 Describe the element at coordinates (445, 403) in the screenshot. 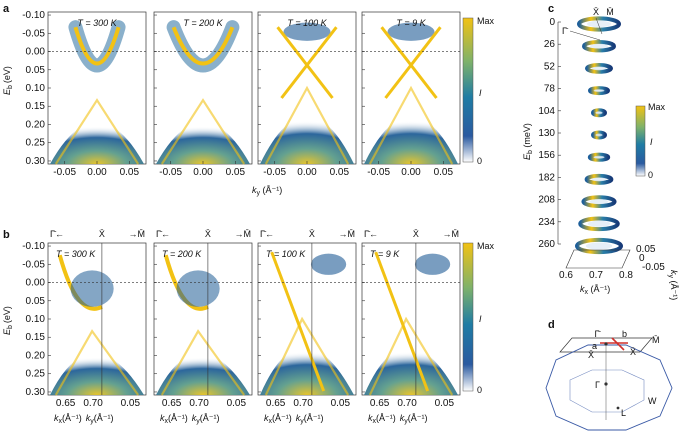

I see `panel-b-ky-tick-label: 0.05` at that location.